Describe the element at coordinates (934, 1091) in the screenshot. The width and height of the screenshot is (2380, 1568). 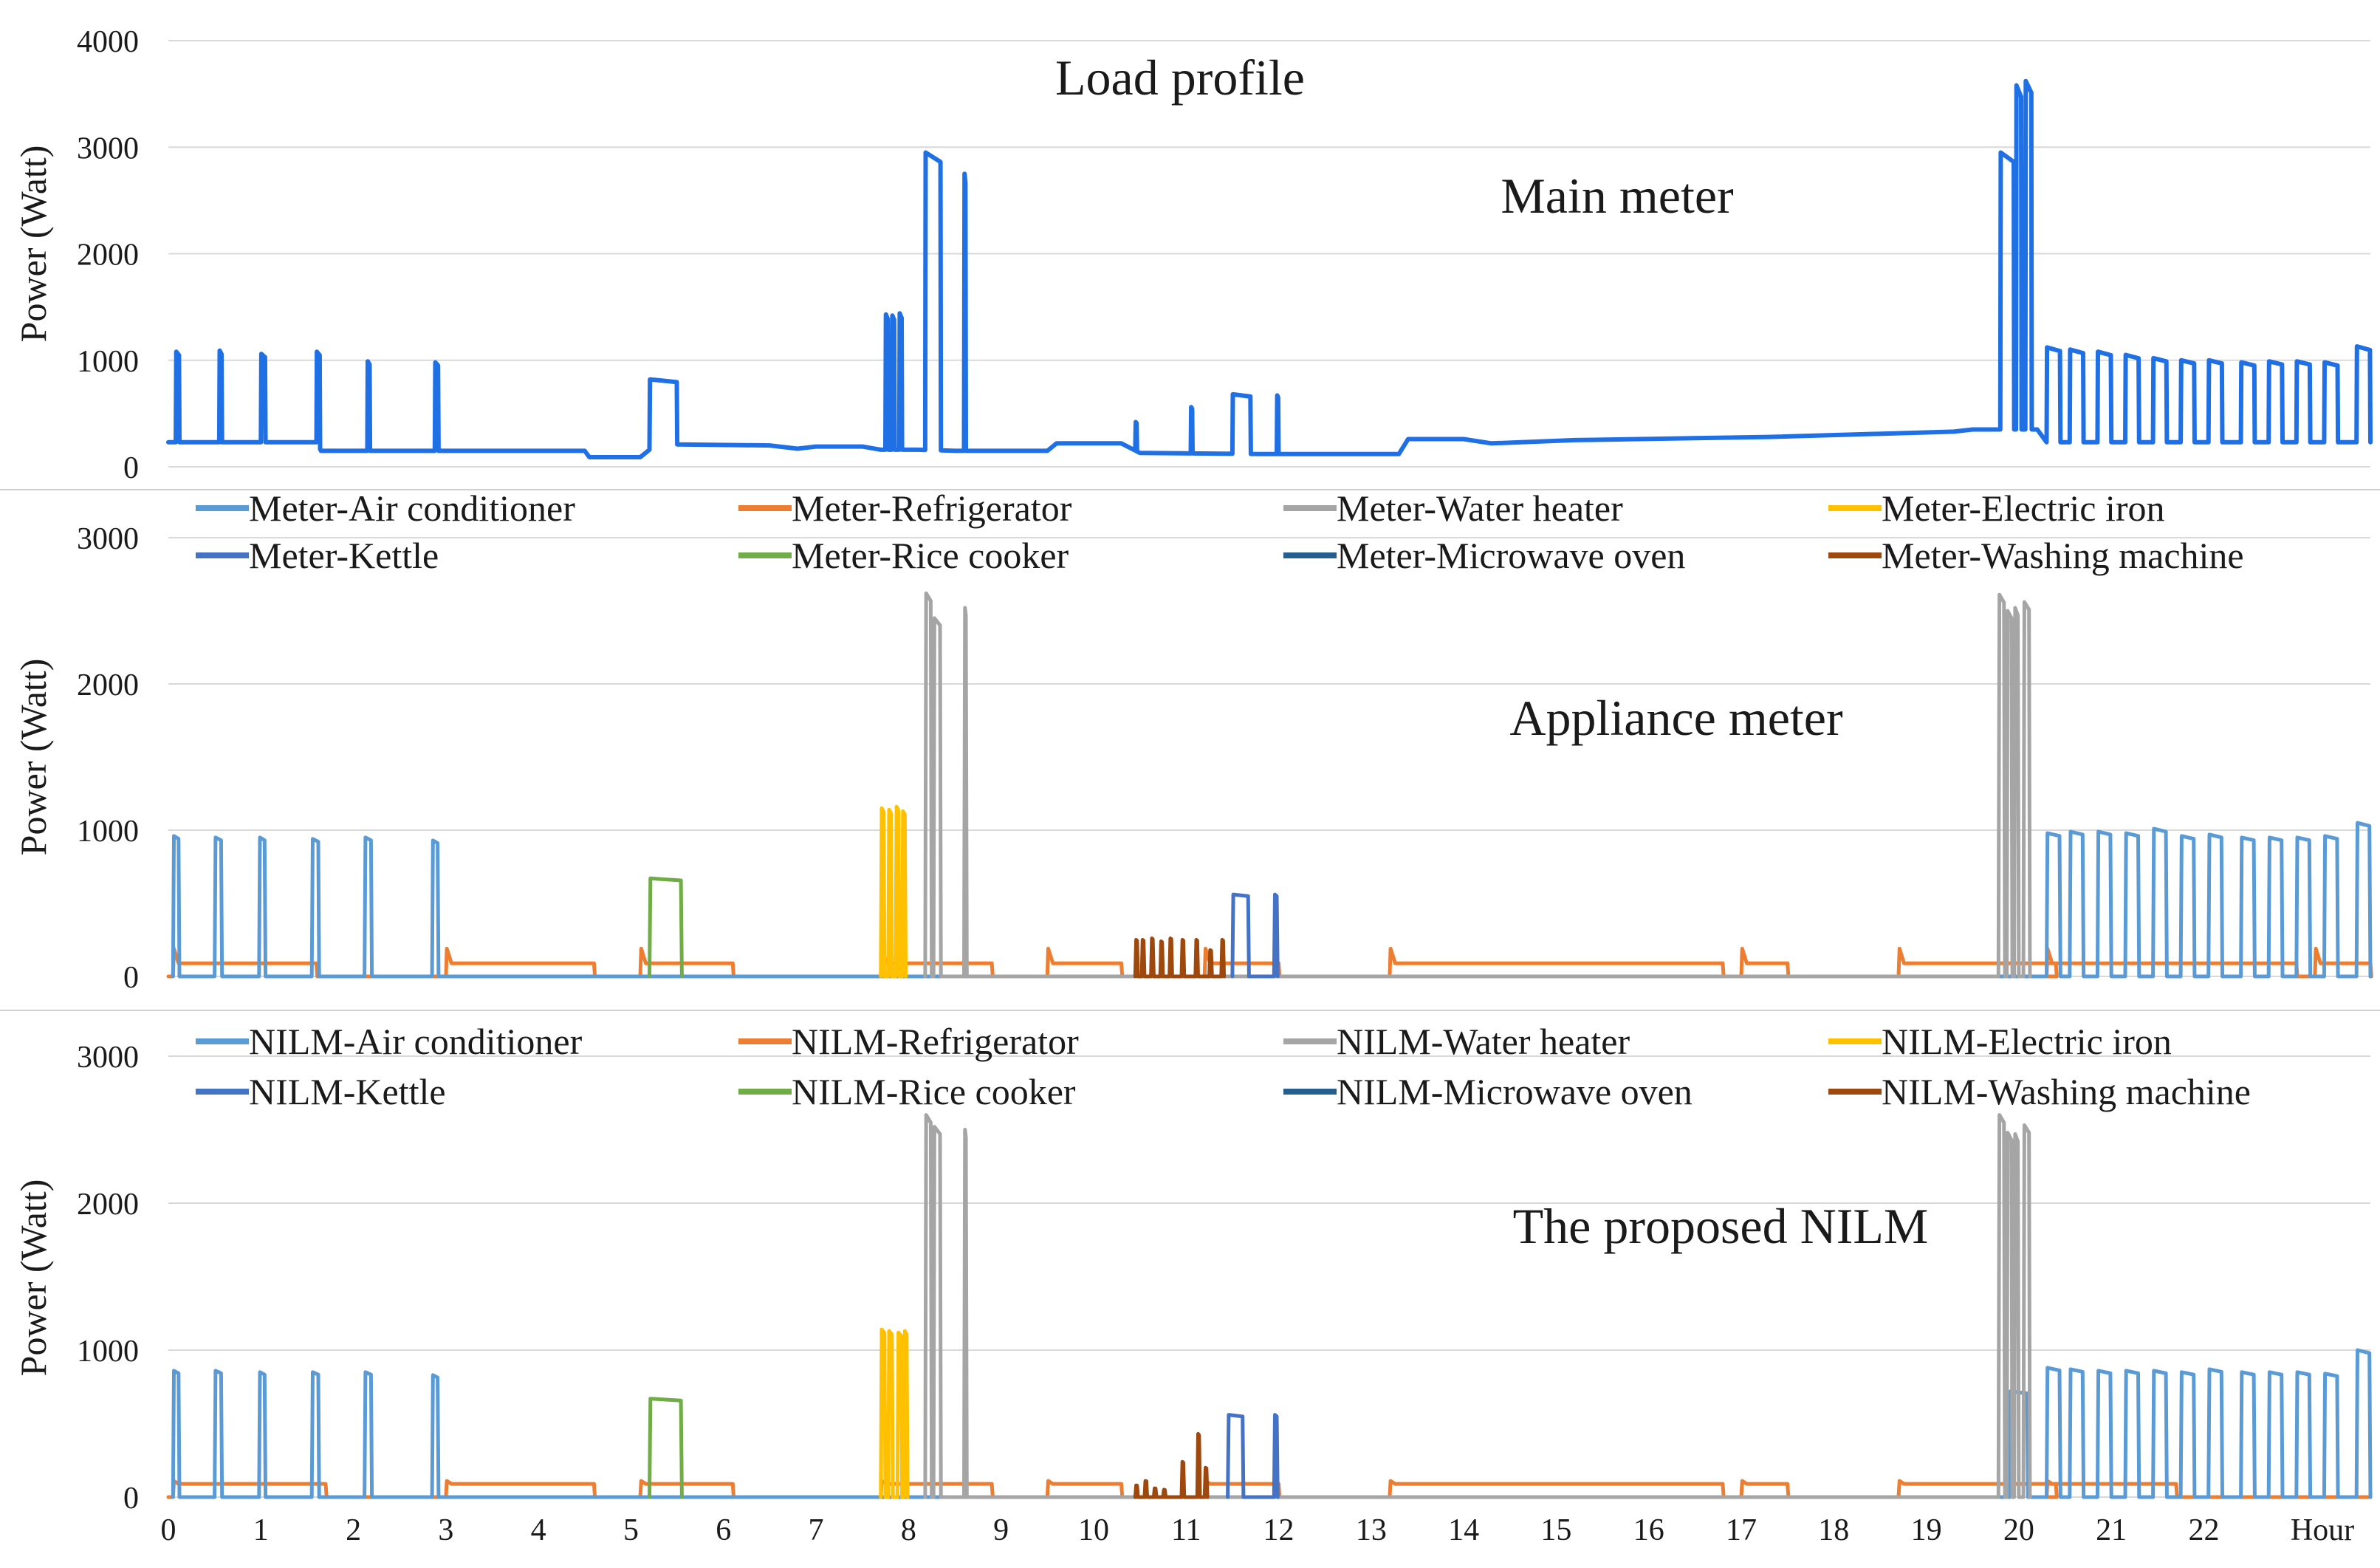
I see `legend-label: NILM-Rice cooker` at that location.